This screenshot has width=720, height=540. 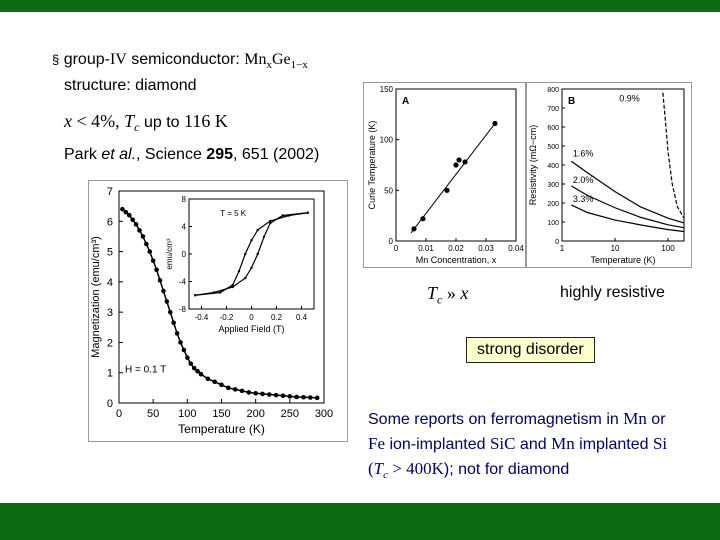 What do you see at coordinates (227, 317) in the screenshot?
I see `inset-x-tick-label: -0.2` at bounding box center [227, 317].